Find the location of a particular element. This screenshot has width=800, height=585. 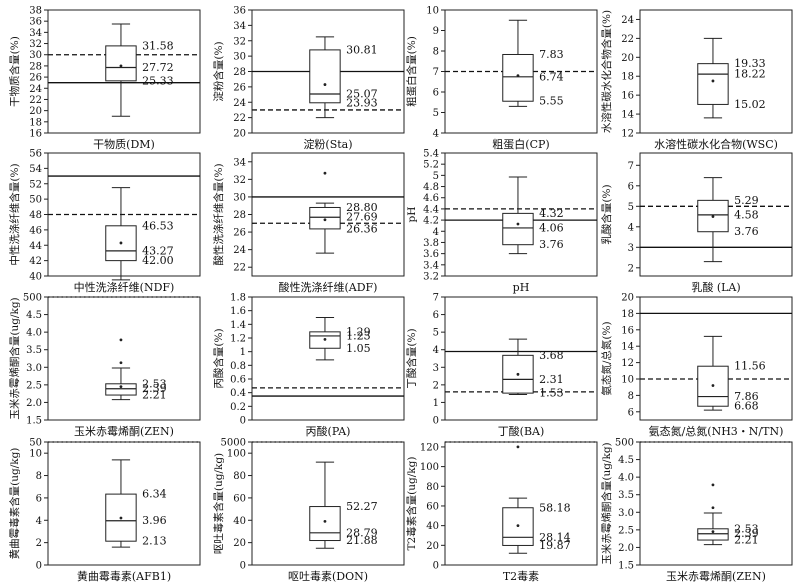

x-axis-label: 粗蛋白(CP) is located at coordinates (520, 144).